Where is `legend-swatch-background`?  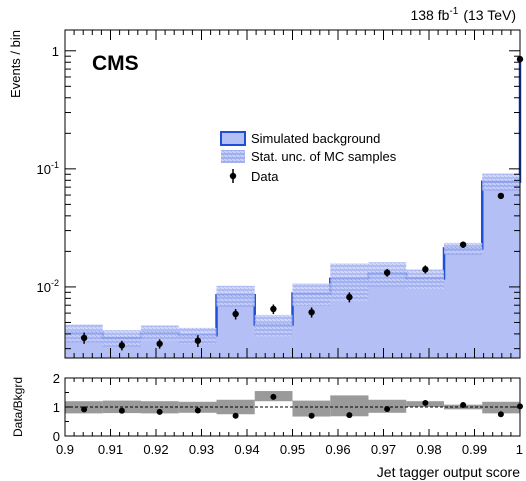 legend-swatch-background is located at coordinates (233, 138).